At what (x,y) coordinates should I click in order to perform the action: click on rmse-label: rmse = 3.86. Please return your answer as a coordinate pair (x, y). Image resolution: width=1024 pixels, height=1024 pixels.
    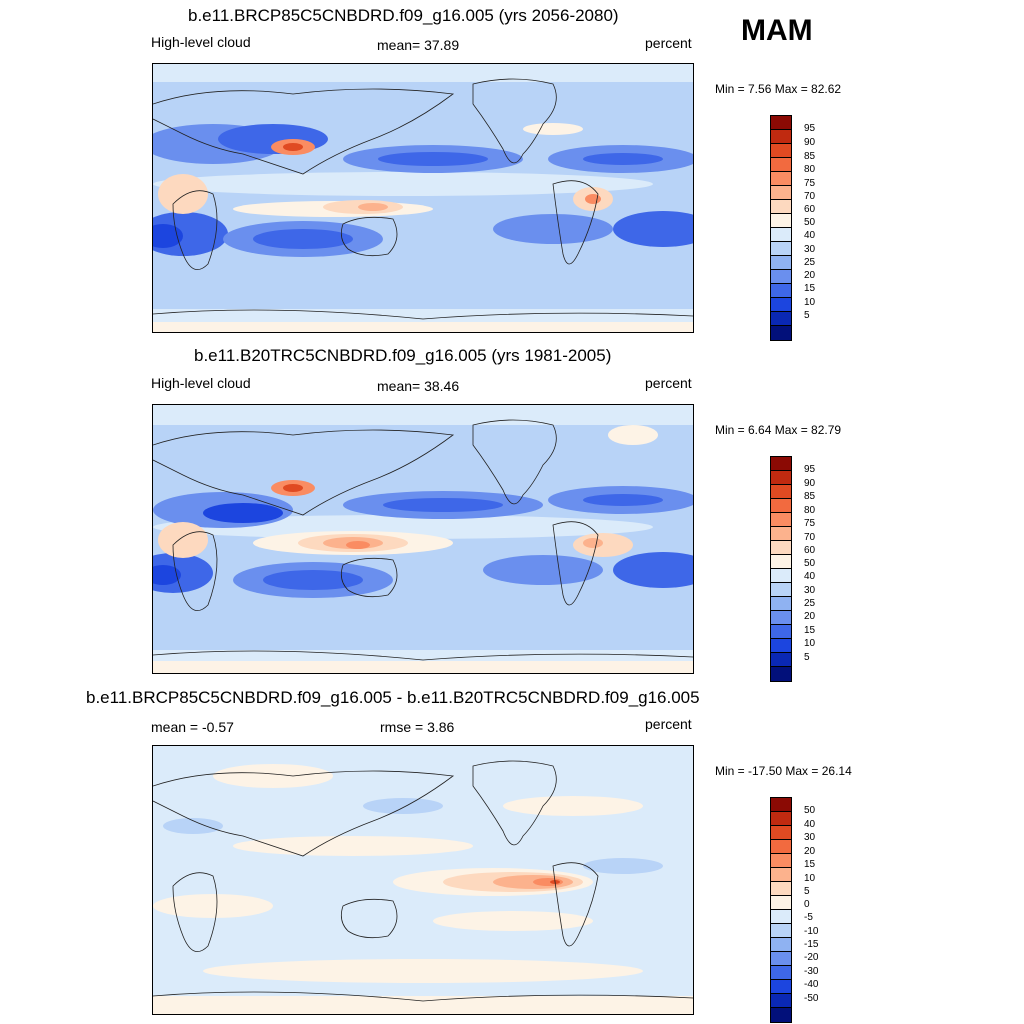
    Looking at the image, I should click on (417, 727).